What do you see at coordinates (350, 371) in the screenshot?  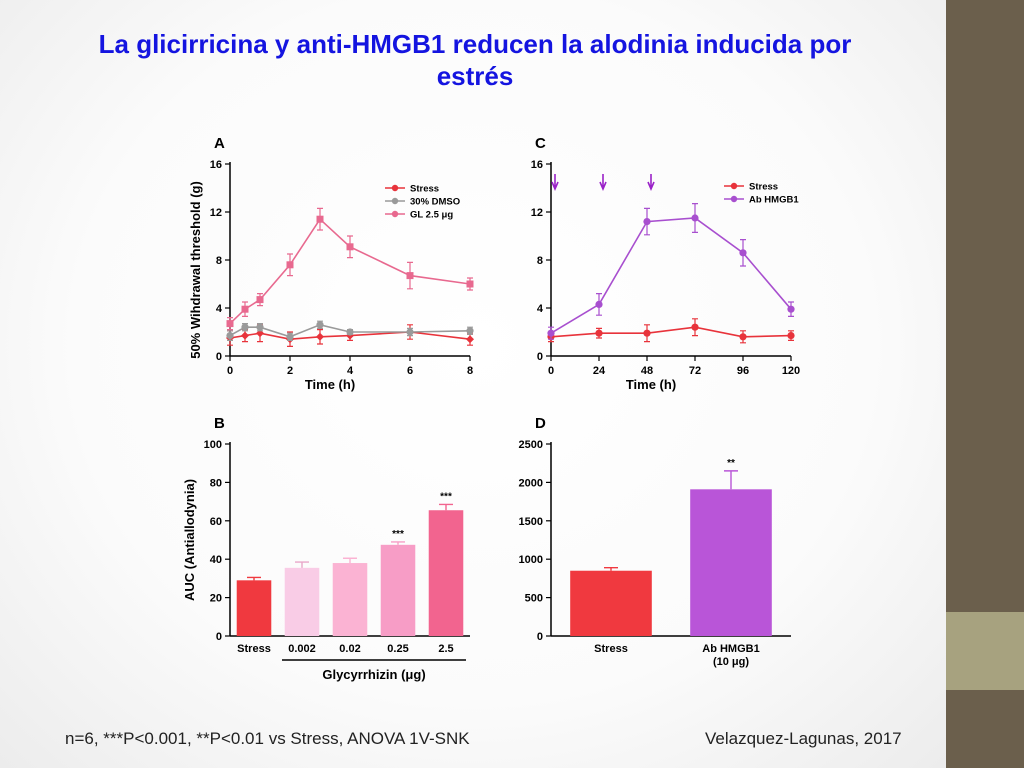 I see `x-tick-label: 4` at bounding box center [350, 371].